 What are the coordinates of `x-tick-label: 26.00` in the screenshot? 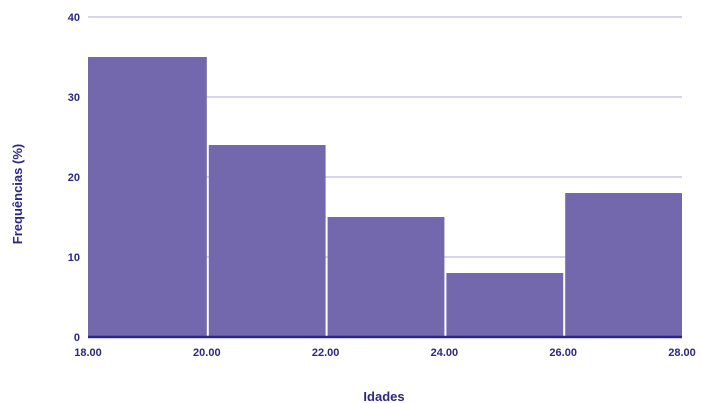 It's located at (563, 353).